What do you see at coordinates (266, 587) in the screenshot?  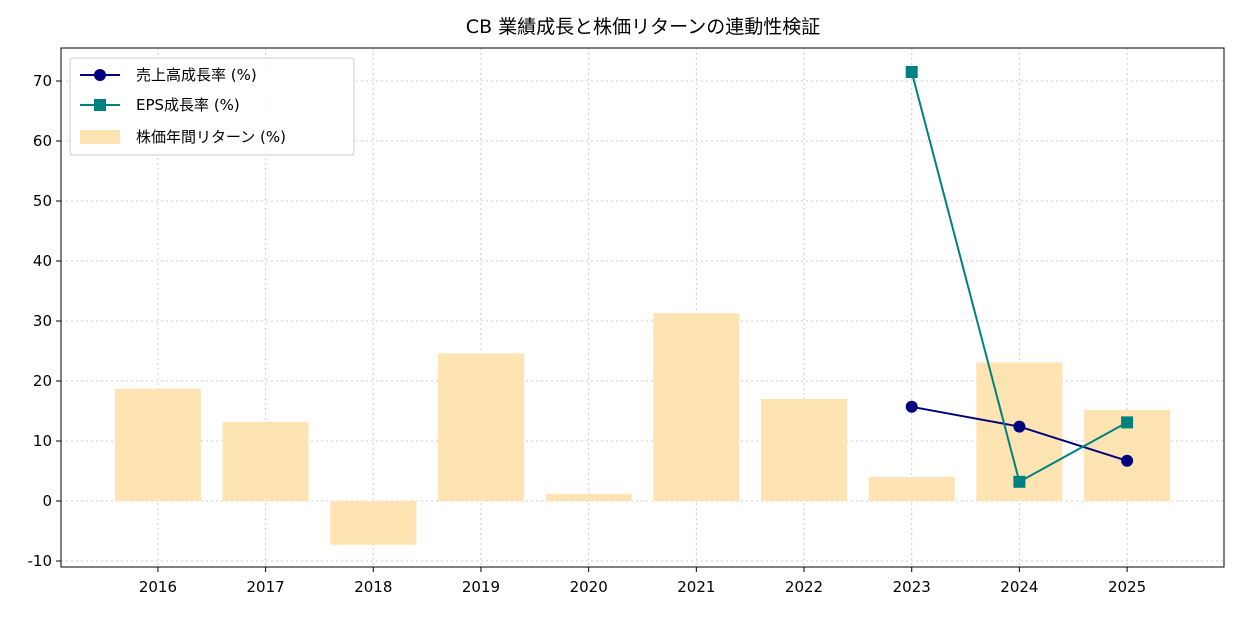 I see `x-tick-label: 2017` at bounding box center [266, 587].